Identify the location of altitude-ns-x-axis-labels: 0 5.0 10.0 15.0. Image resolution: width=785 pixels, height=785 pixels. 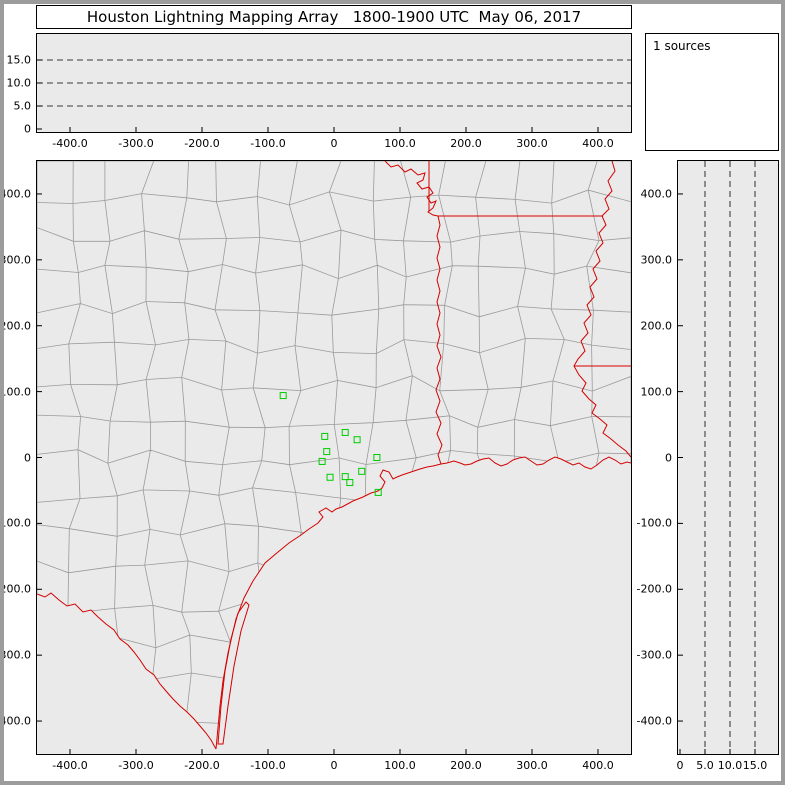
(727, 766).